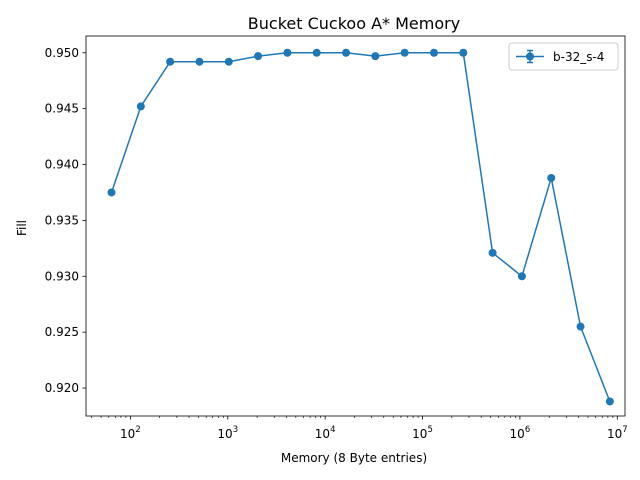  I want to click on y-axis: 0.920 0.925 0.930 0.935 0.940 0.945 0.950, so click(65, 220).